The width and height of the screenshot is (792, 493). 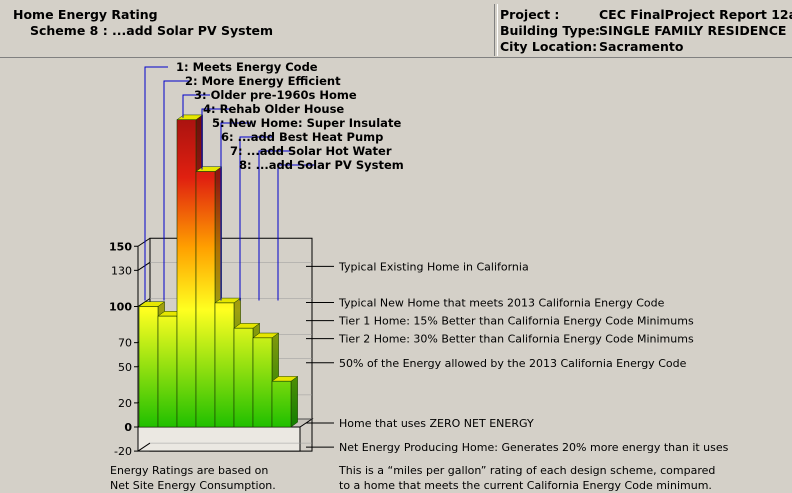 What do you see at coordinates (218, 271) in the screenshot?
I see `bars` at bounding box center [218, 271].